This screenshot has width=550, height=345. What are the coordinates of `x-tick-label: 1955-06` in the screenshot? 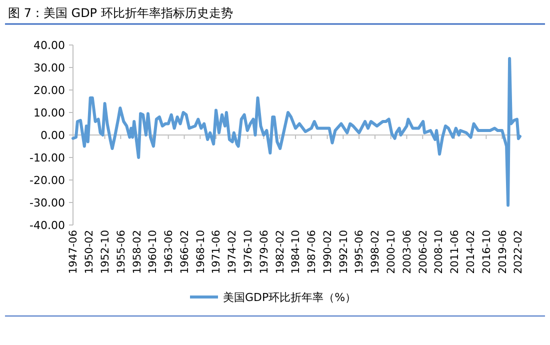 It's located at (121, 252).